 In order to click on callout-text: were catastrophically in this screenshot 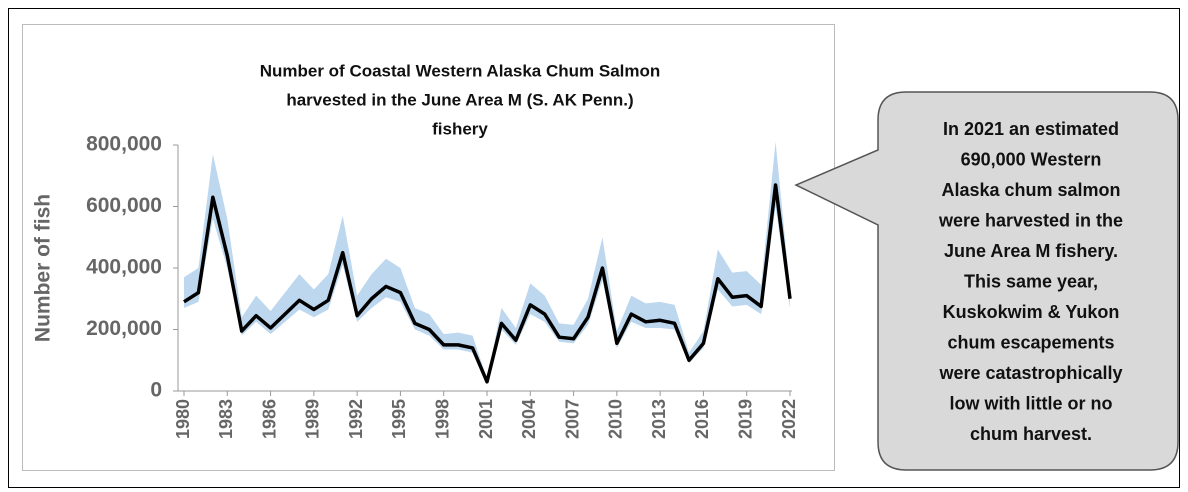, I will do `click(1030, 373)`.